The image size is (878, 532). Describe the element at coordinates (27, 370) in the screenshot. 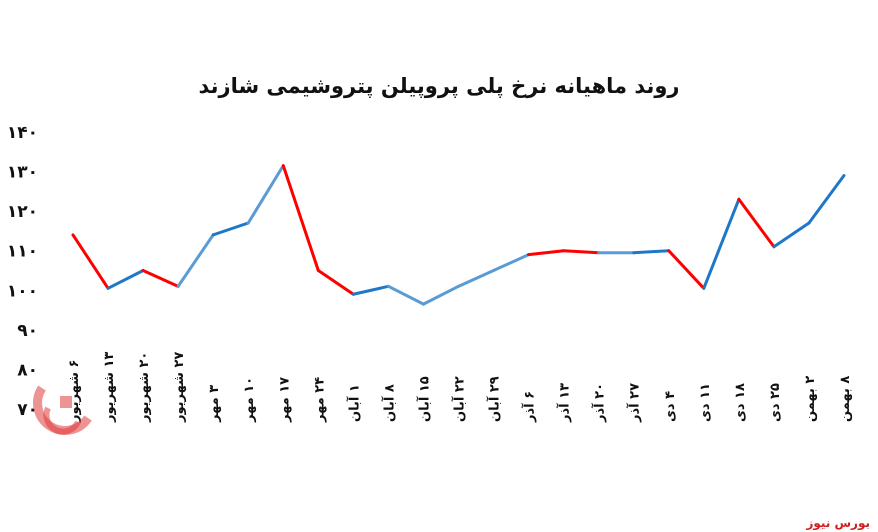

I see `y-tick-label: ۸۰` at that location.